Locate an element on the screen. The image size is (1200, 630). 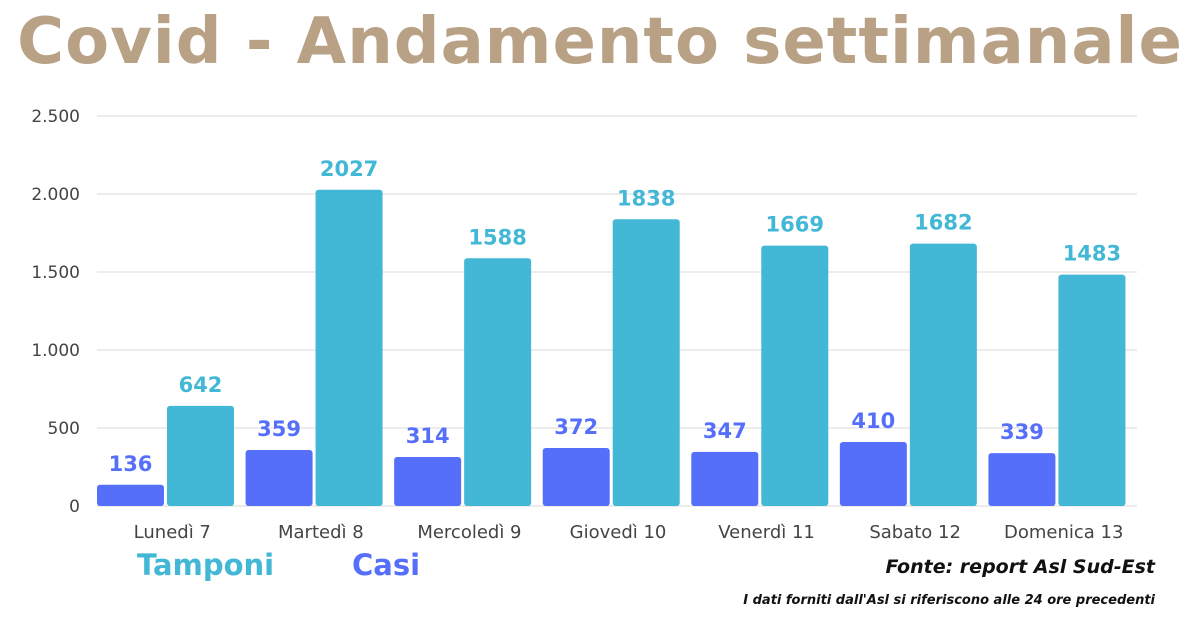
y-tick-label: 1.500 is located at coordinates (55, 273).